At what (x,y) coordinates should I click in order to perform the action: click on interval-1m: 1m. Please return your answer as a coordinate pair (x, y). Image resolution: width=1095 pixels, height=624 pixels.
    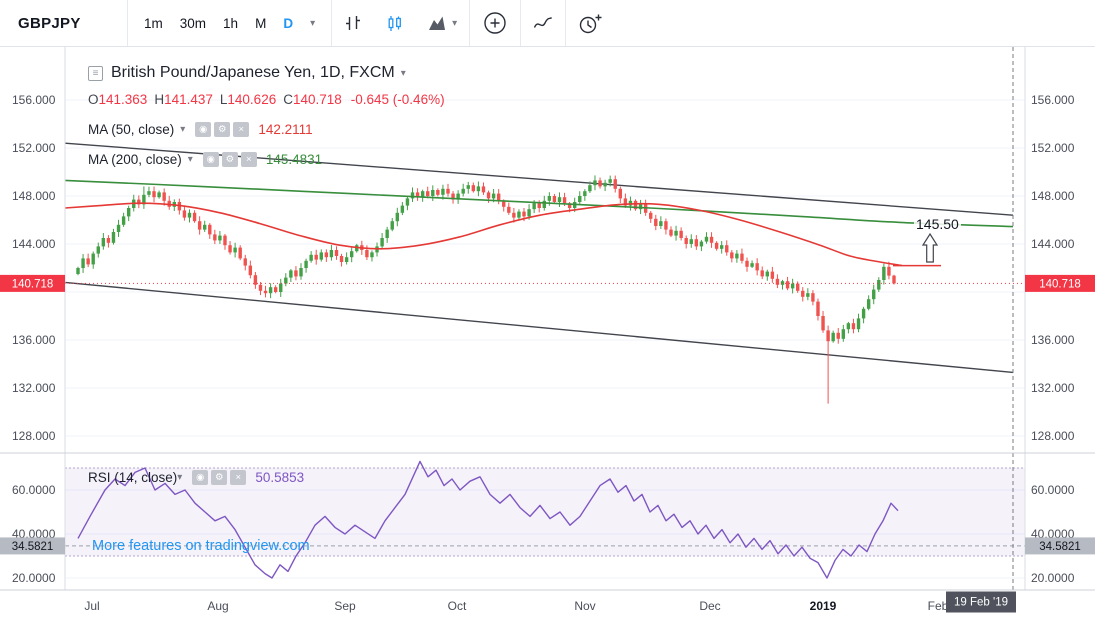
    Looking at the image, I should click on (153, 23).